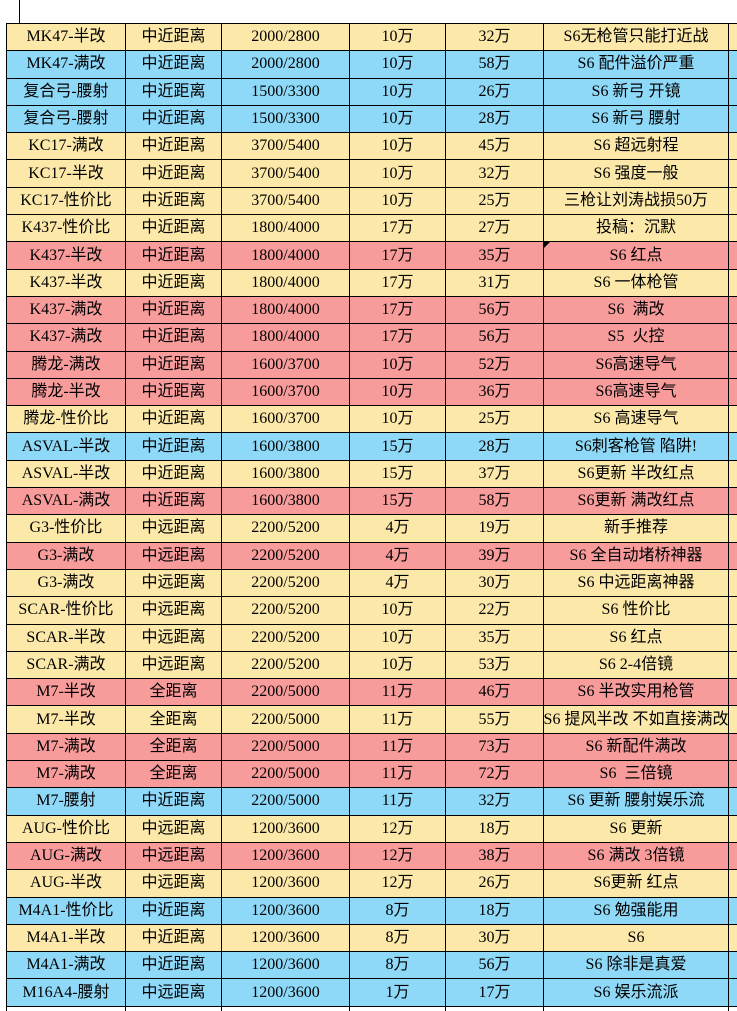  Describe the element at coordinates (636, 365) in the screenshot. I see `cell-note: S6高速导气` at that location.